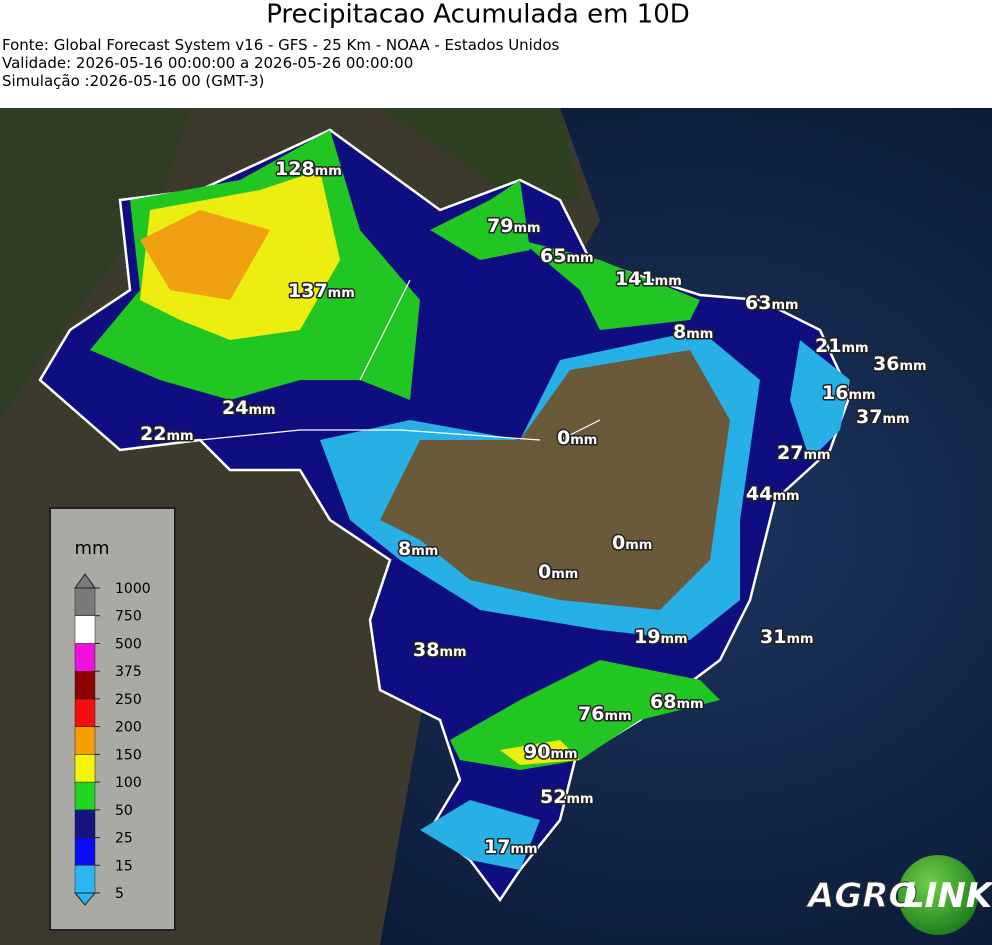 The height and width of the screenshot is (945, 992). I want to click on rain-label: 52mm, so click(567, 797).